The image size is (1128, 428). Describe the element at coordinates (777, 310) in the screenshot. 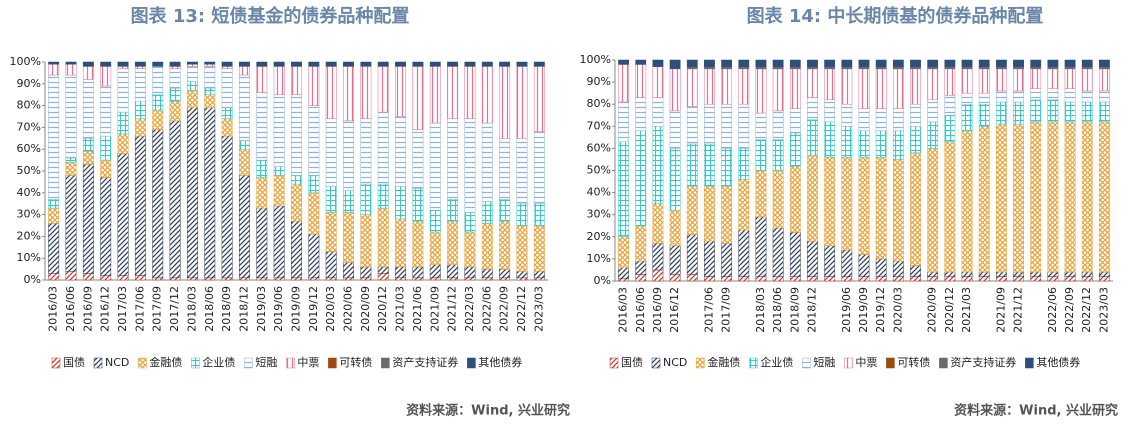

I see `x-tick-label: 2018/06` at that location.